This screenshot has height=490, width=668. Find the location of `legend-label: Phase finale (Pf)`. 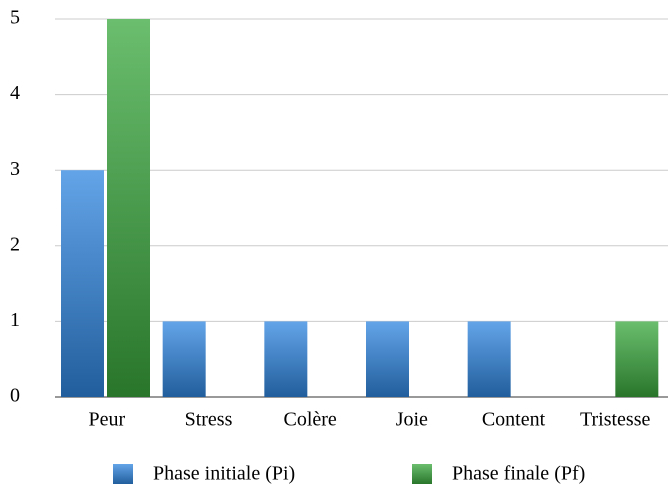

legend-label: Phase finale (Pf) is located at coordinates (518, 474).